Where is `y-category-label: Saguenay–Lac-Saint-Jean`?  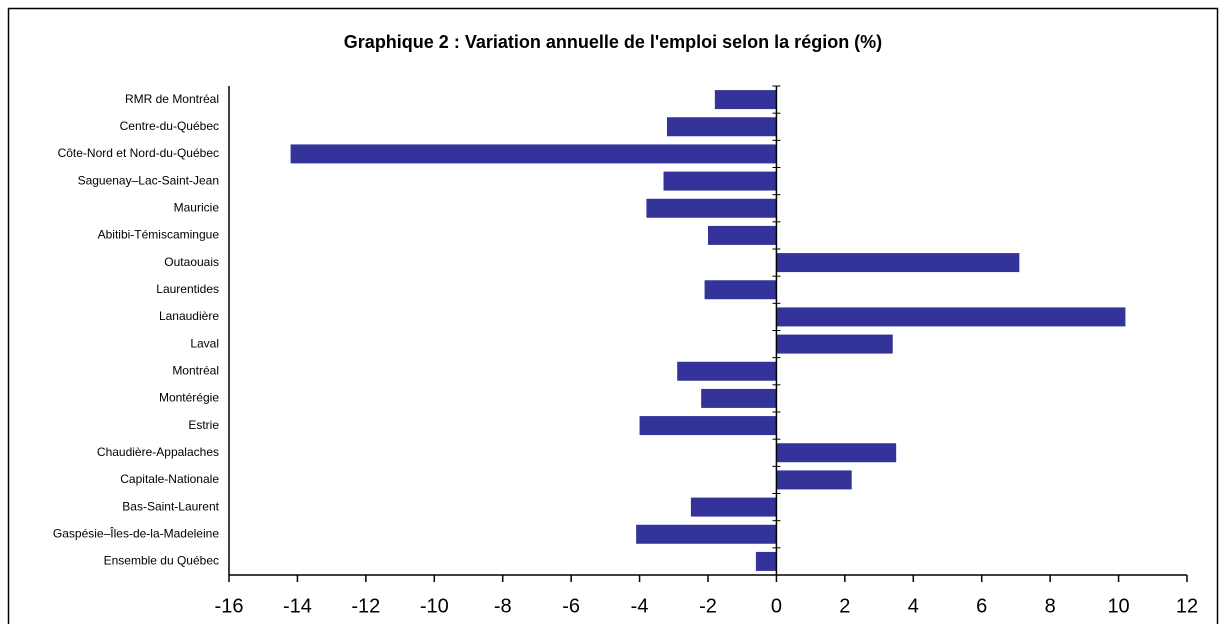 y-category-label: Saguenay–Lac-Saint-Jean is located at coordinates (148, 180).